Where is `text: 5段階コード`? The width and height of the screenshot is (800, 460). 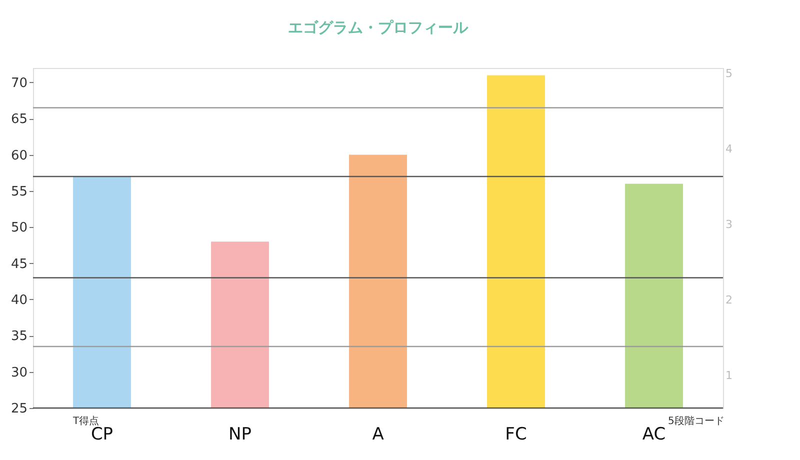 text: 5段階コード is located at coordinates (696, 421).